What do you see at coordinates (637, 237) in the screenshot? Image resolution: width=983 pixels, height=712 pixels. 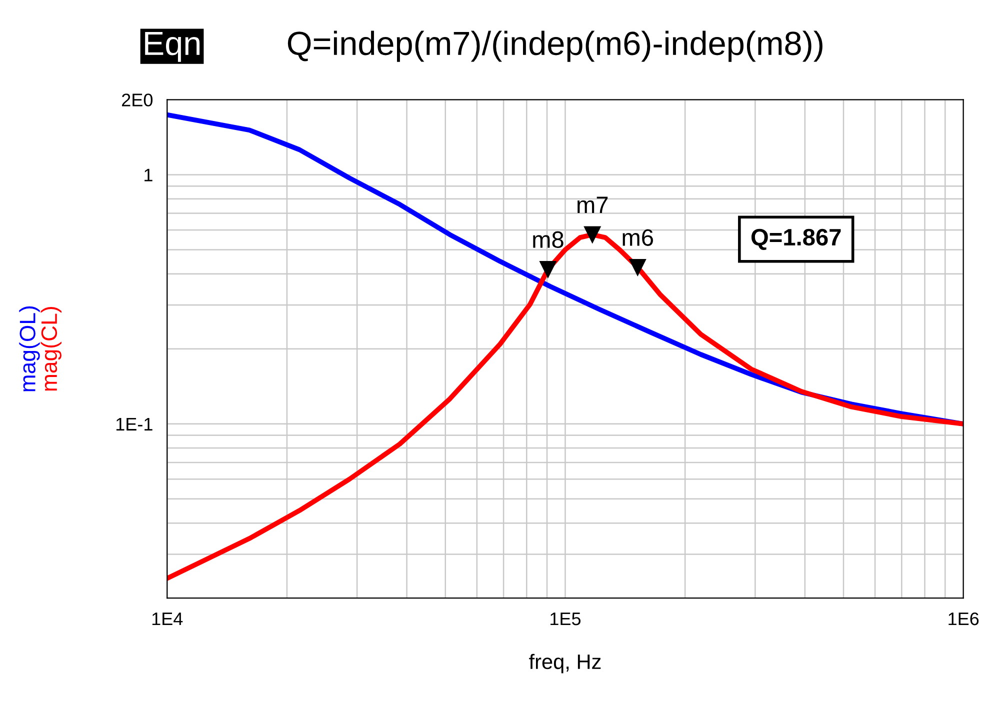 I see `annotation: m6` at bounding box center [637, 237].